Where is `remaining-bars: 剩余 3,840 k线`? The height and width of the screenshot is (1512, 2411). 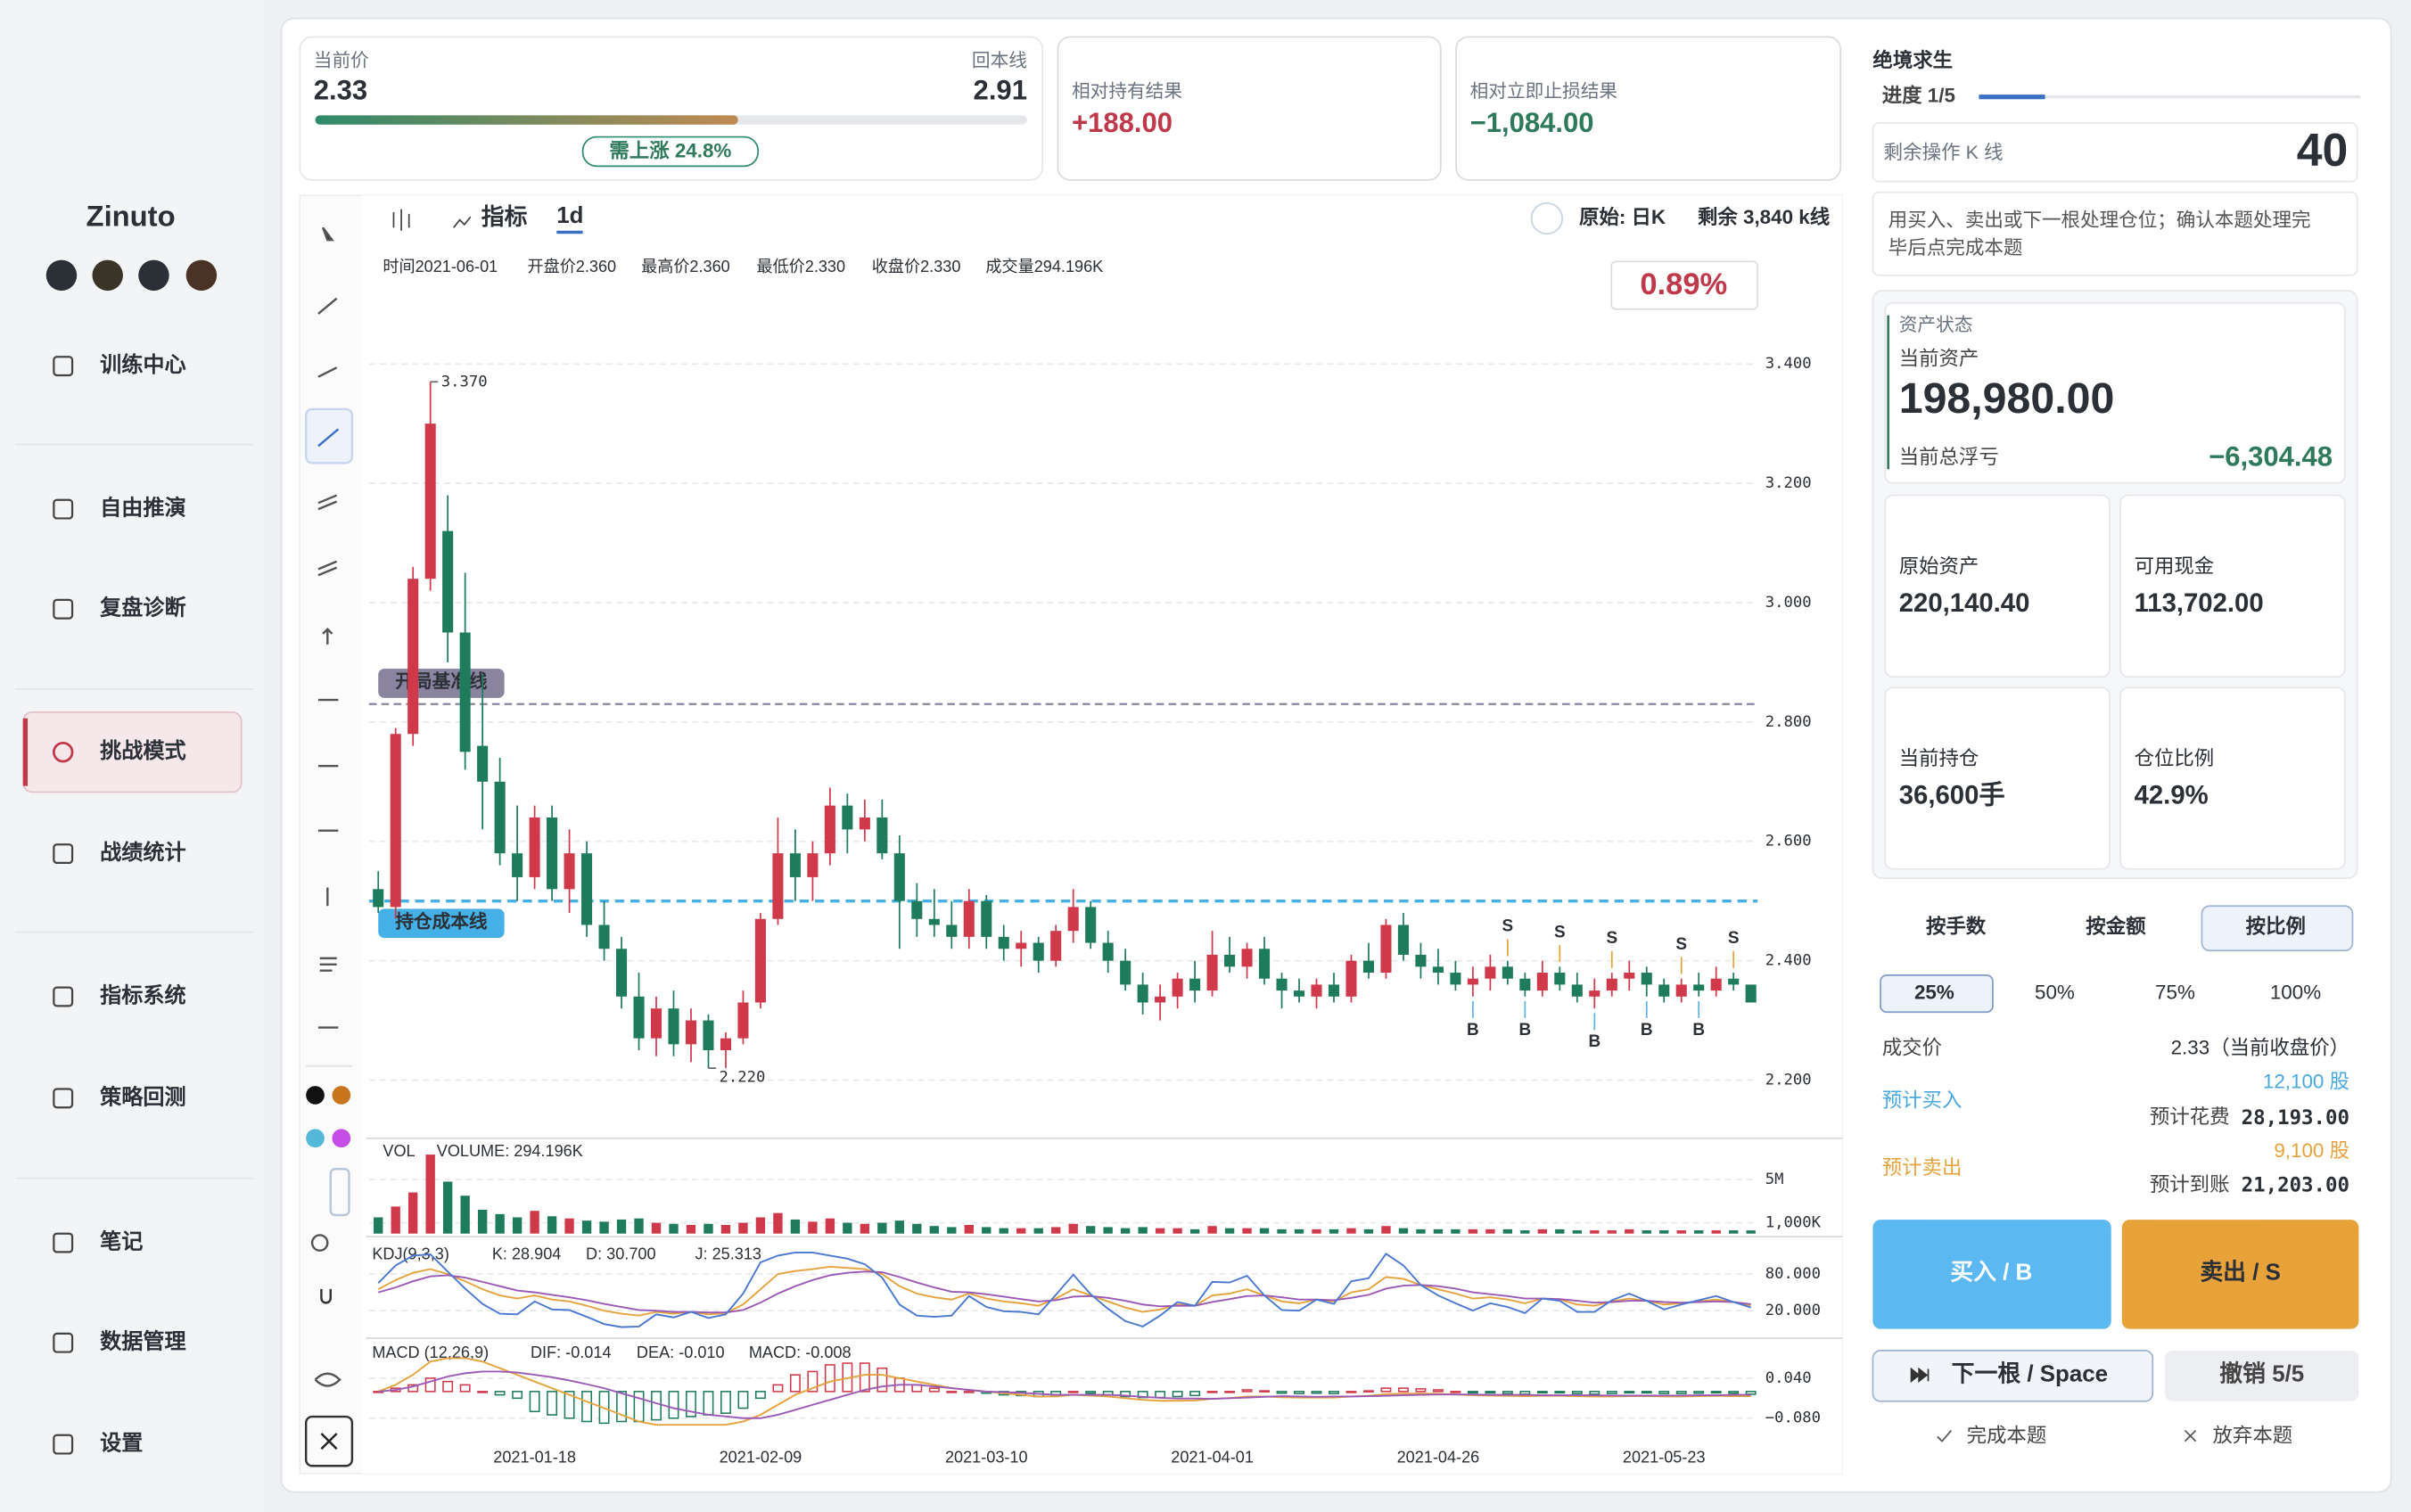
remaining-bars: 剩余 3,840 k线 is located at coordinates (1764, 216).